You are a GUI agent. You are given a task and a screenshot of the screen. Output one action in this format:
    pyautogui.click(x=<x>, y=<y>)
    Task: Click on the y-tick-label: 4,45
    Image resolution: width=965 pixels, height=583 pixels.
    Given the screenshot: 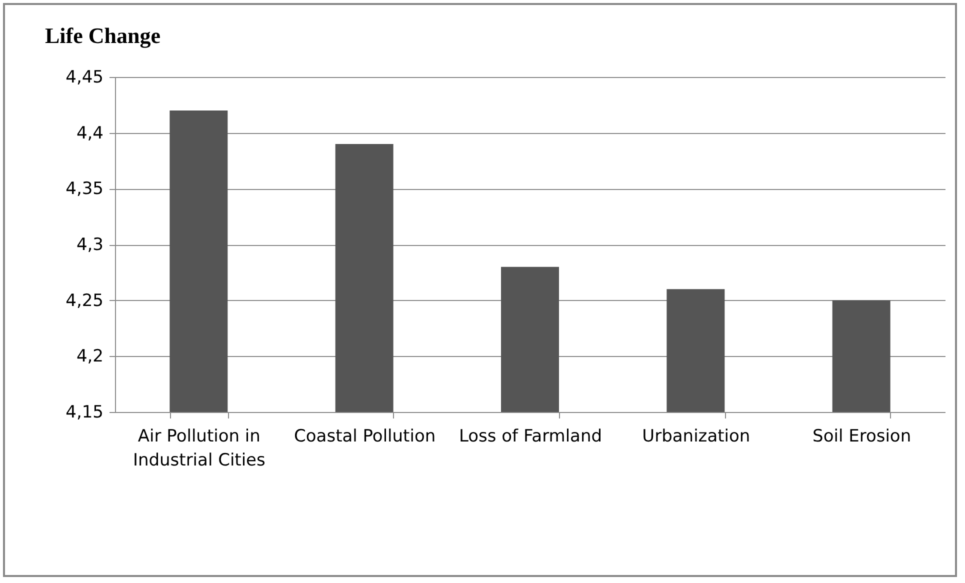 What is the action you would take?
    pyautogui.click(x=85, y=78)
    